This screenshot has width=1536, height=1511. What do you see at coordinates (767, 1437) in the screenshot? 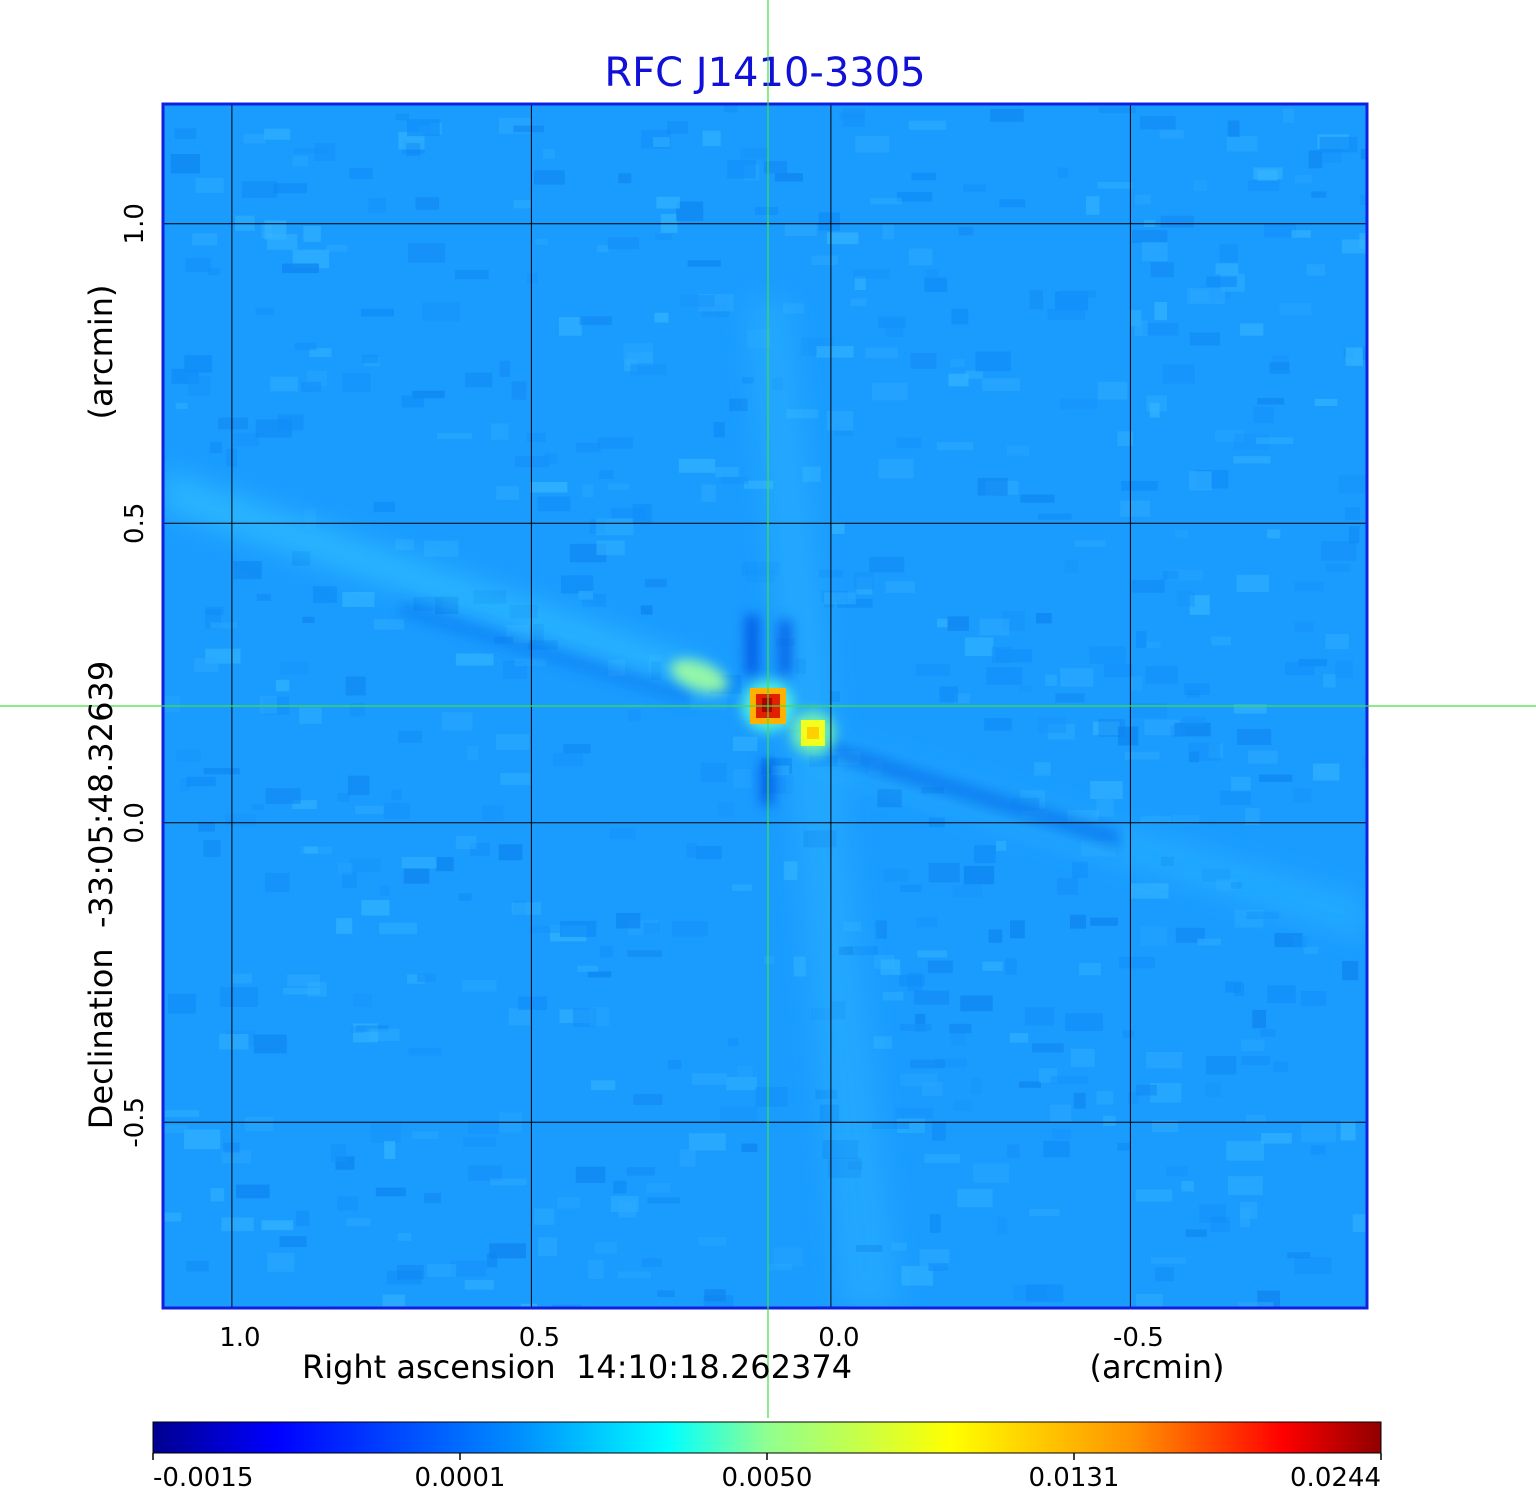
I see `colorbar` at bounding box center [767, 1437].